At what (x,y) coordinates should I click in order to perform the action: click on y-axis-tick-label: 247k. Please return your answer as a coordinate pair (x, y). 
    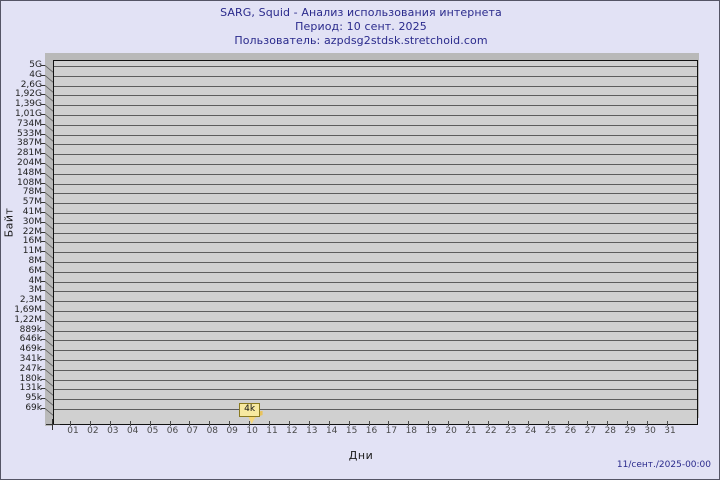
    Looking at the image, I should click on (30, 369).